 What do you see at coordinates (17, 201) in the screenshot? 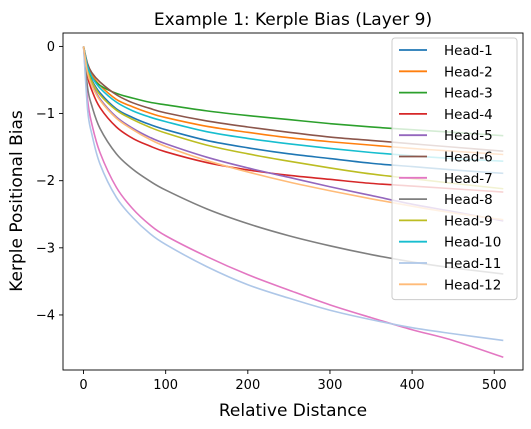
I see `y-axis-title: Kerple Positional Bias` at bounding box center [17, 201].